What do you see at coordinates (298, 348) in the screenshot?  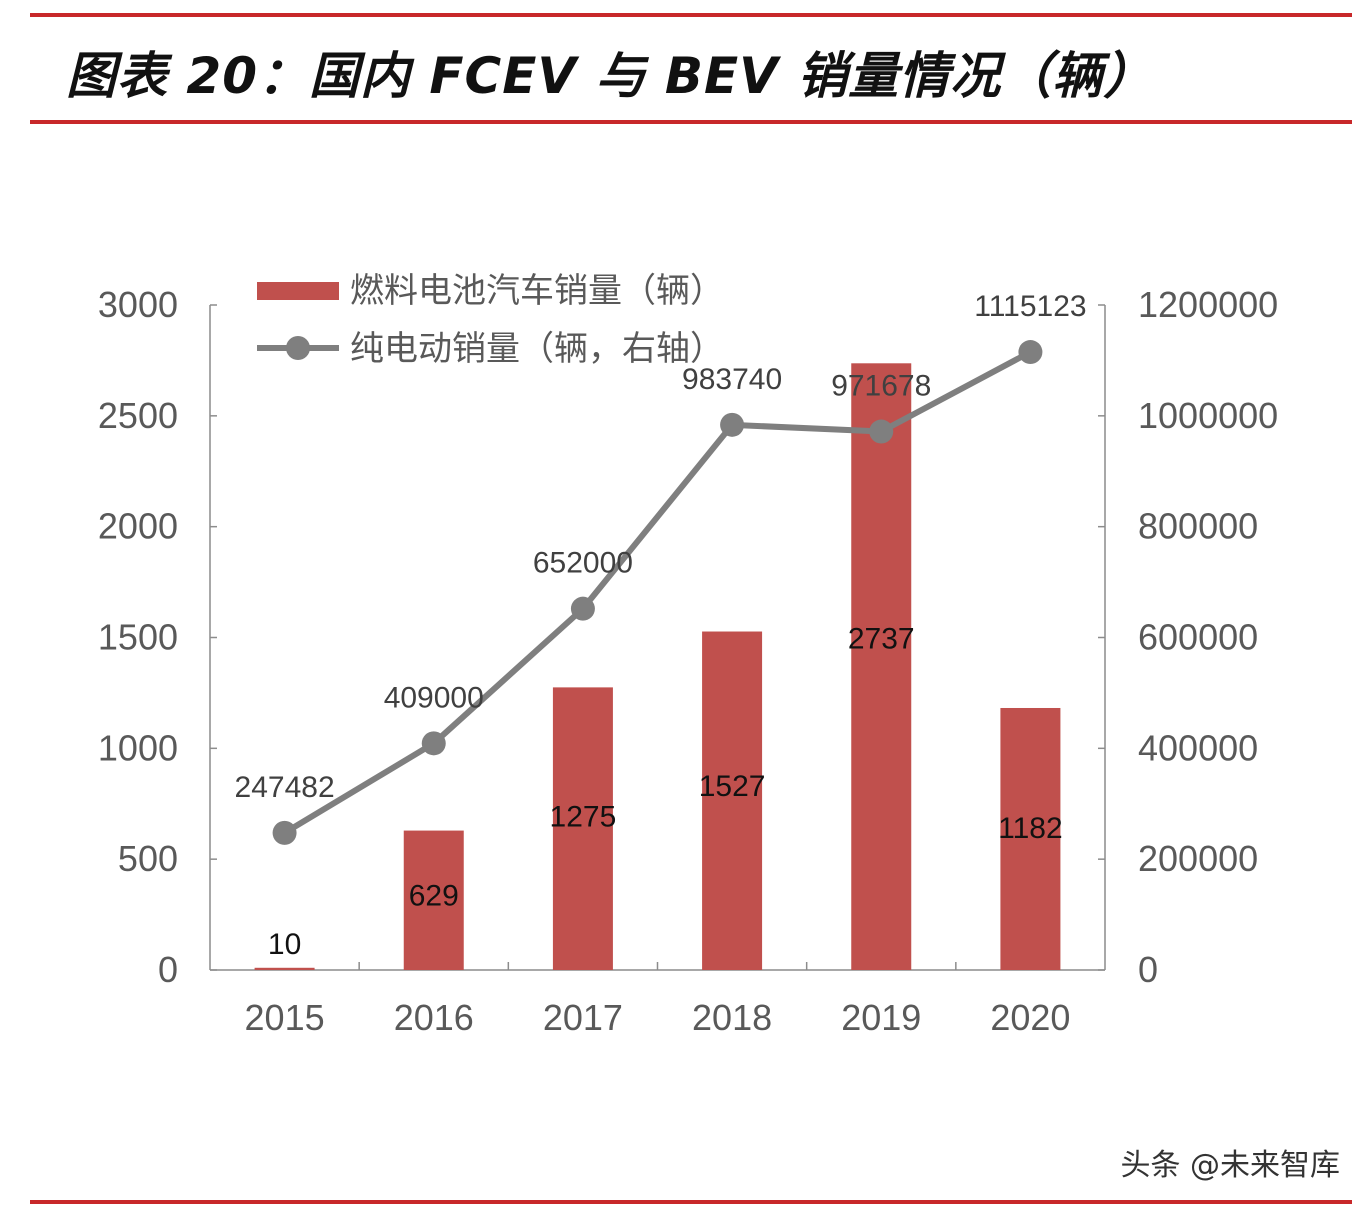 I see `legend-line-marker` at bounding box center [298, 348].